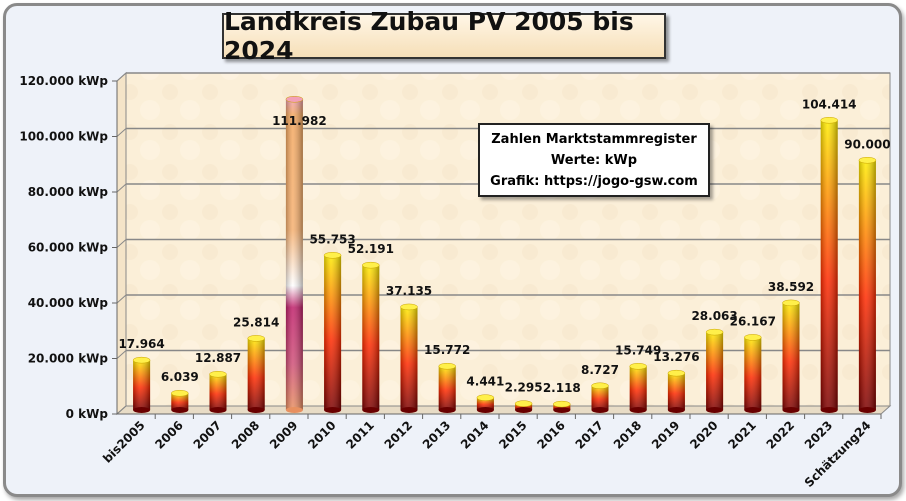 The width and height of the screenshot is (906, 501). What do you see at coordinates (867, 144) in the screenshot?
I see `data-label: 90.000` at bounding box center [867, 144].